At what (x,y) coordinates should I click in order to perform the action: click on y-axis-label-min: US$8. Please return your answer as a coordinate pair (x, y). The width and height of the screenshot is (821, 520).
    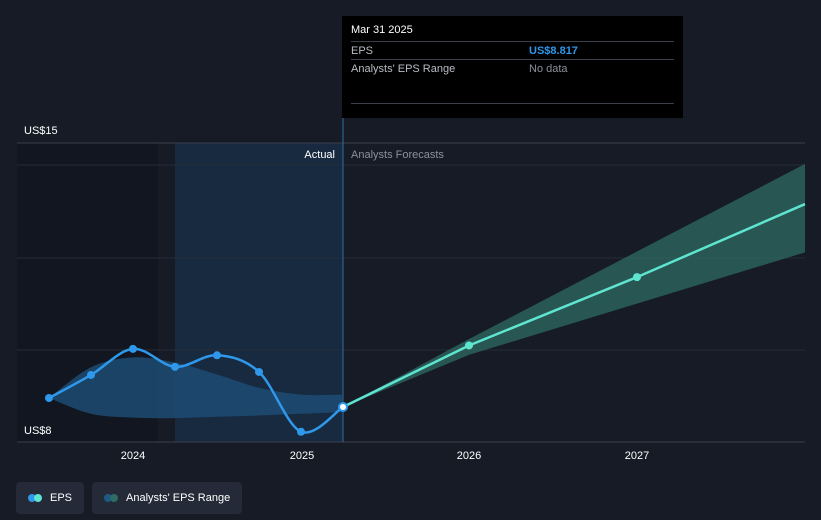
    Looking at the image, I should click on (38, 431).